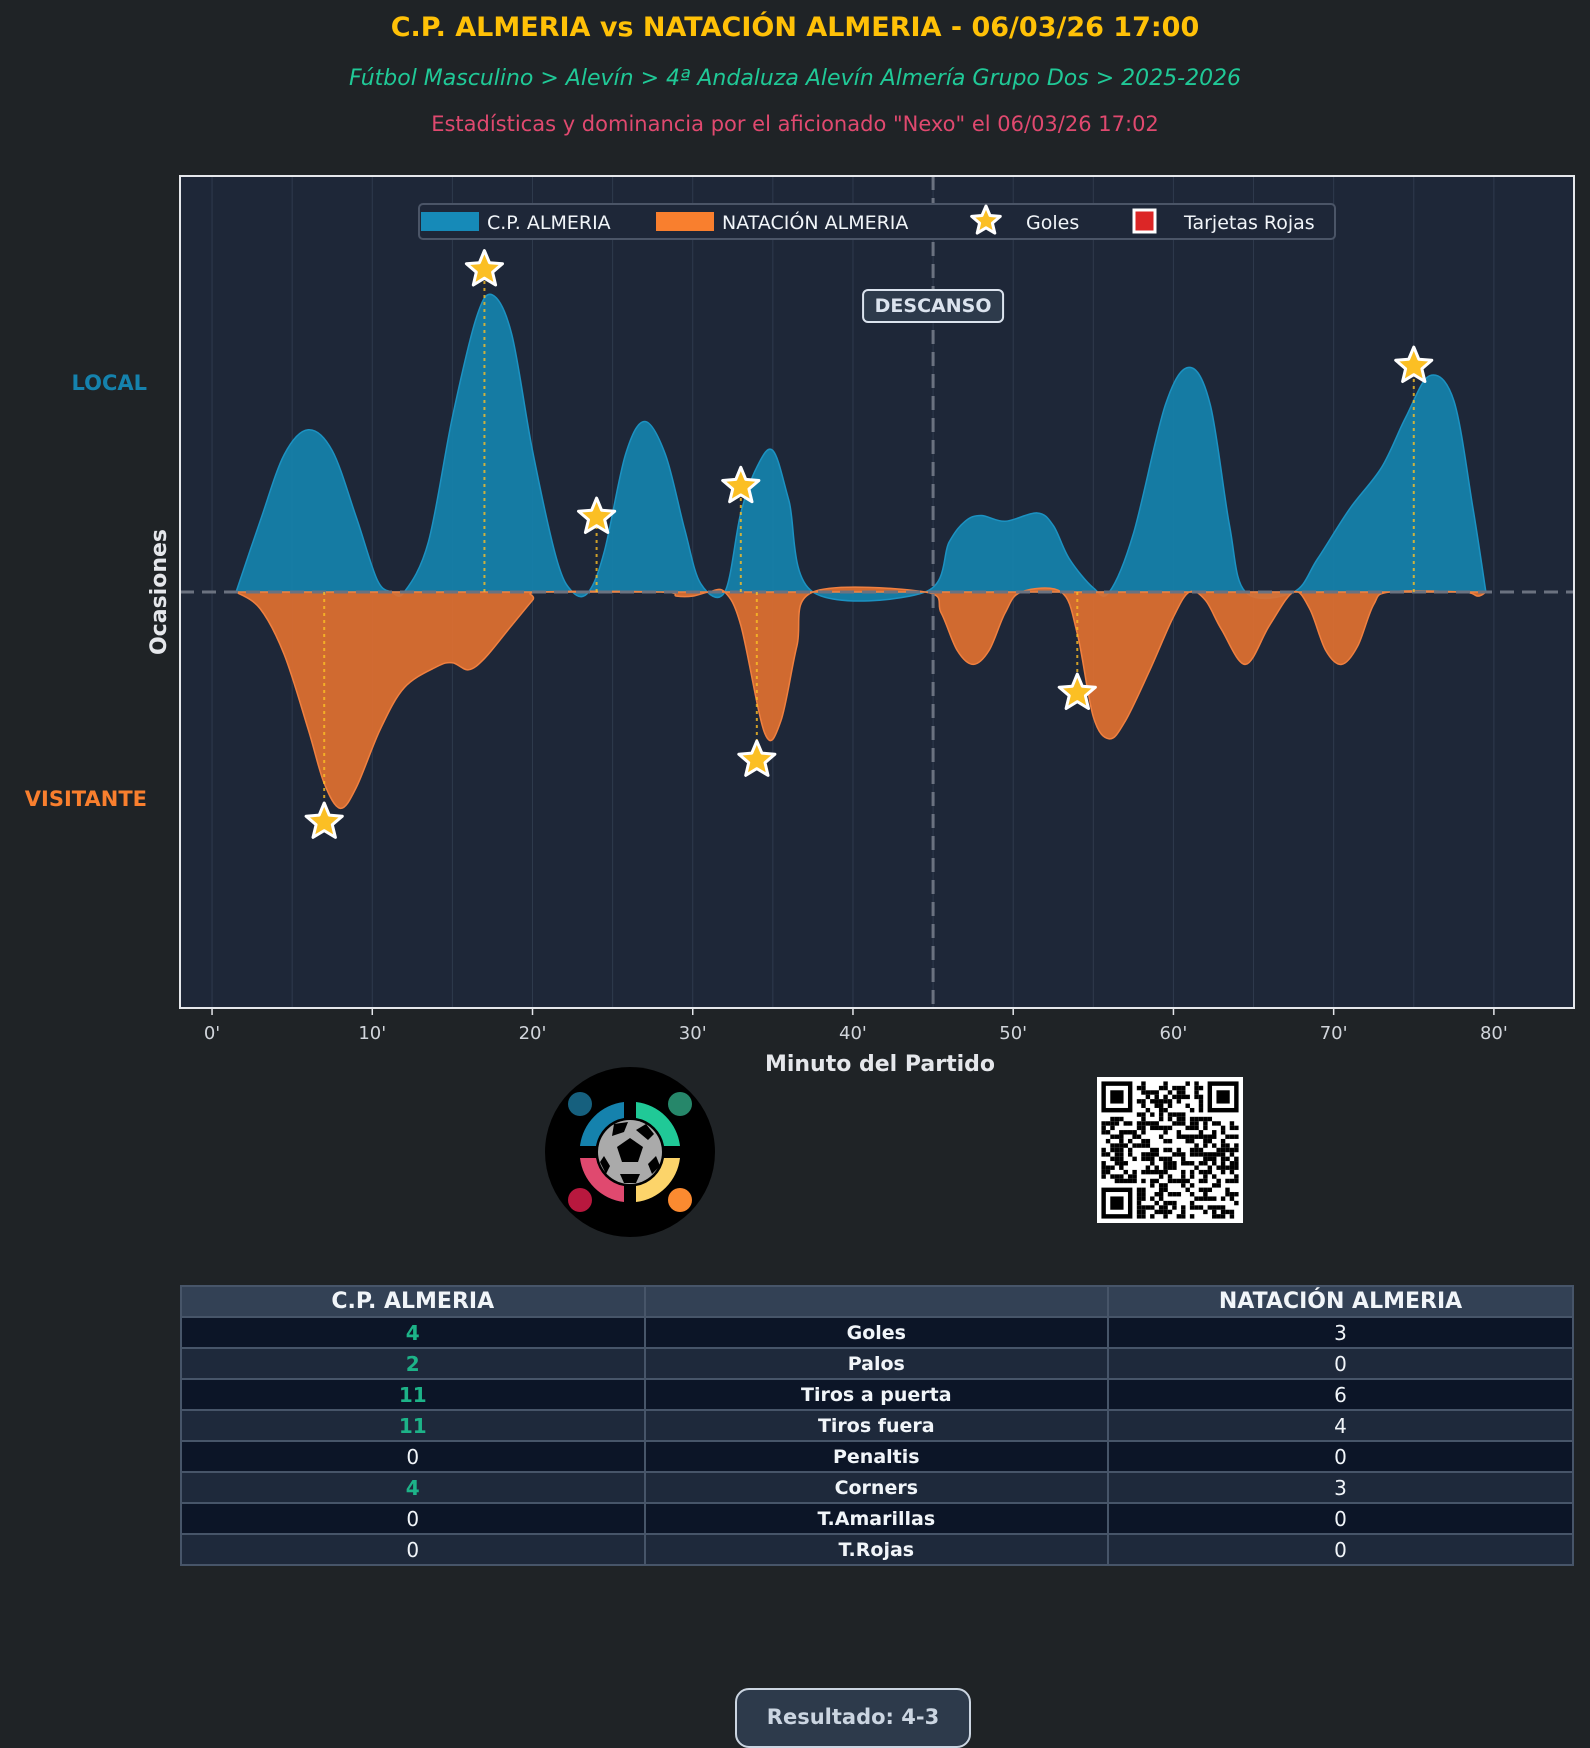 This screenshot has height=1748, width=1590. I want to click on x-tick-label: 50', so click(1013, 1033).